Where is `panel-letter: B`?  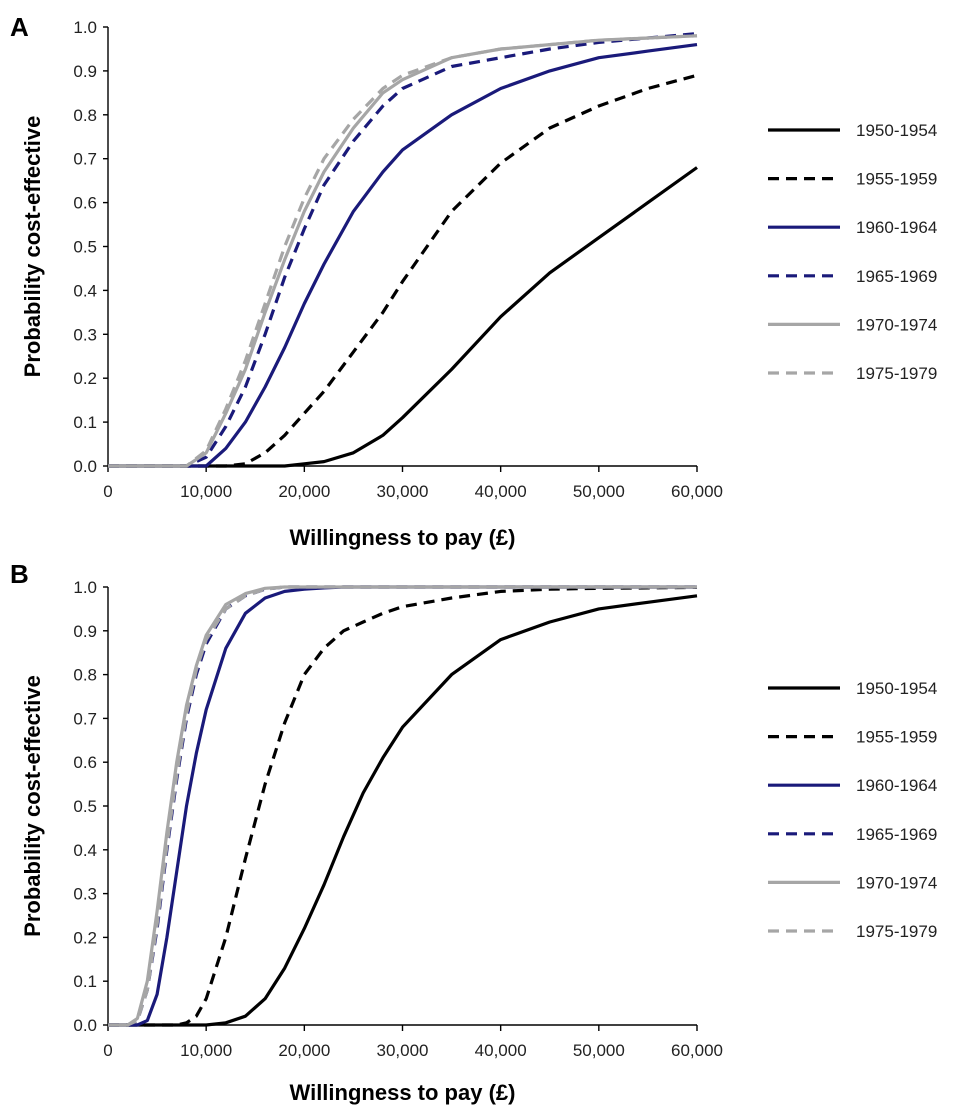
panel-letter: B is located at coordinates (19, 574).